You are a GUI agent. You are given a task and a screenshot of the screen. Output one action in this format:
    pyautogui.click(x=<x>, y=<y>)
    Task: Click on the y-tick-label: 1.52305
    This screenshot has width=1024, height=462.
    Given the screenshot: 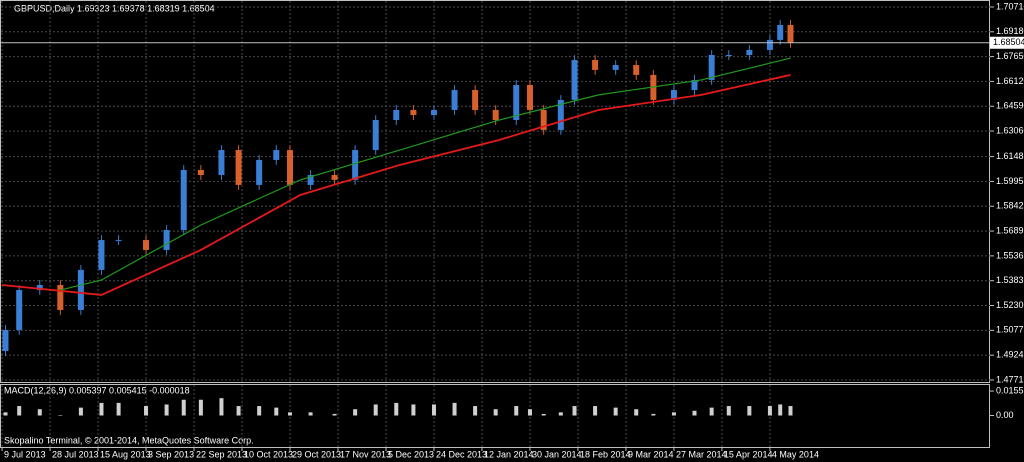 What is the action you would take?
    pyautogui.click(x=1010, y=305)
    